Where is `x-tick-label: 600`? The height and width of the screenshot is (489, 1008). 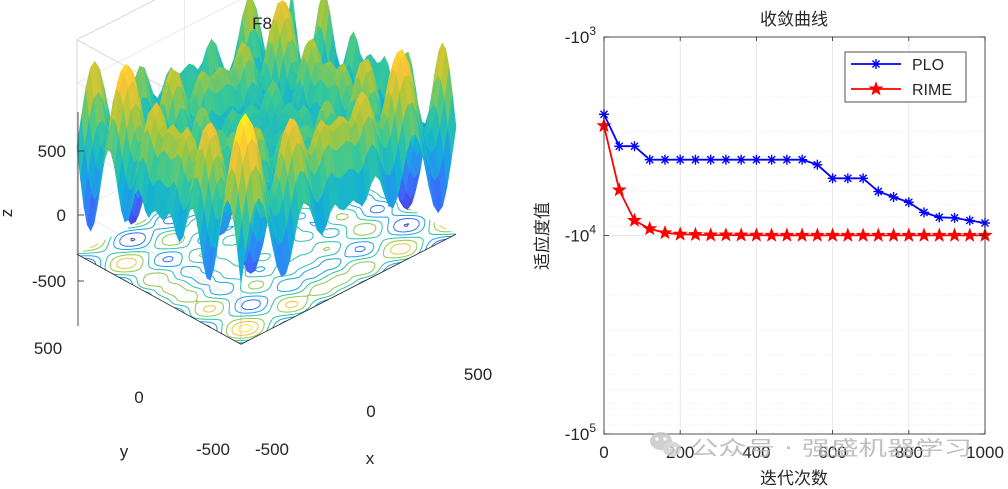 x-tick-label: 600 is located at coordinates (832, 452).